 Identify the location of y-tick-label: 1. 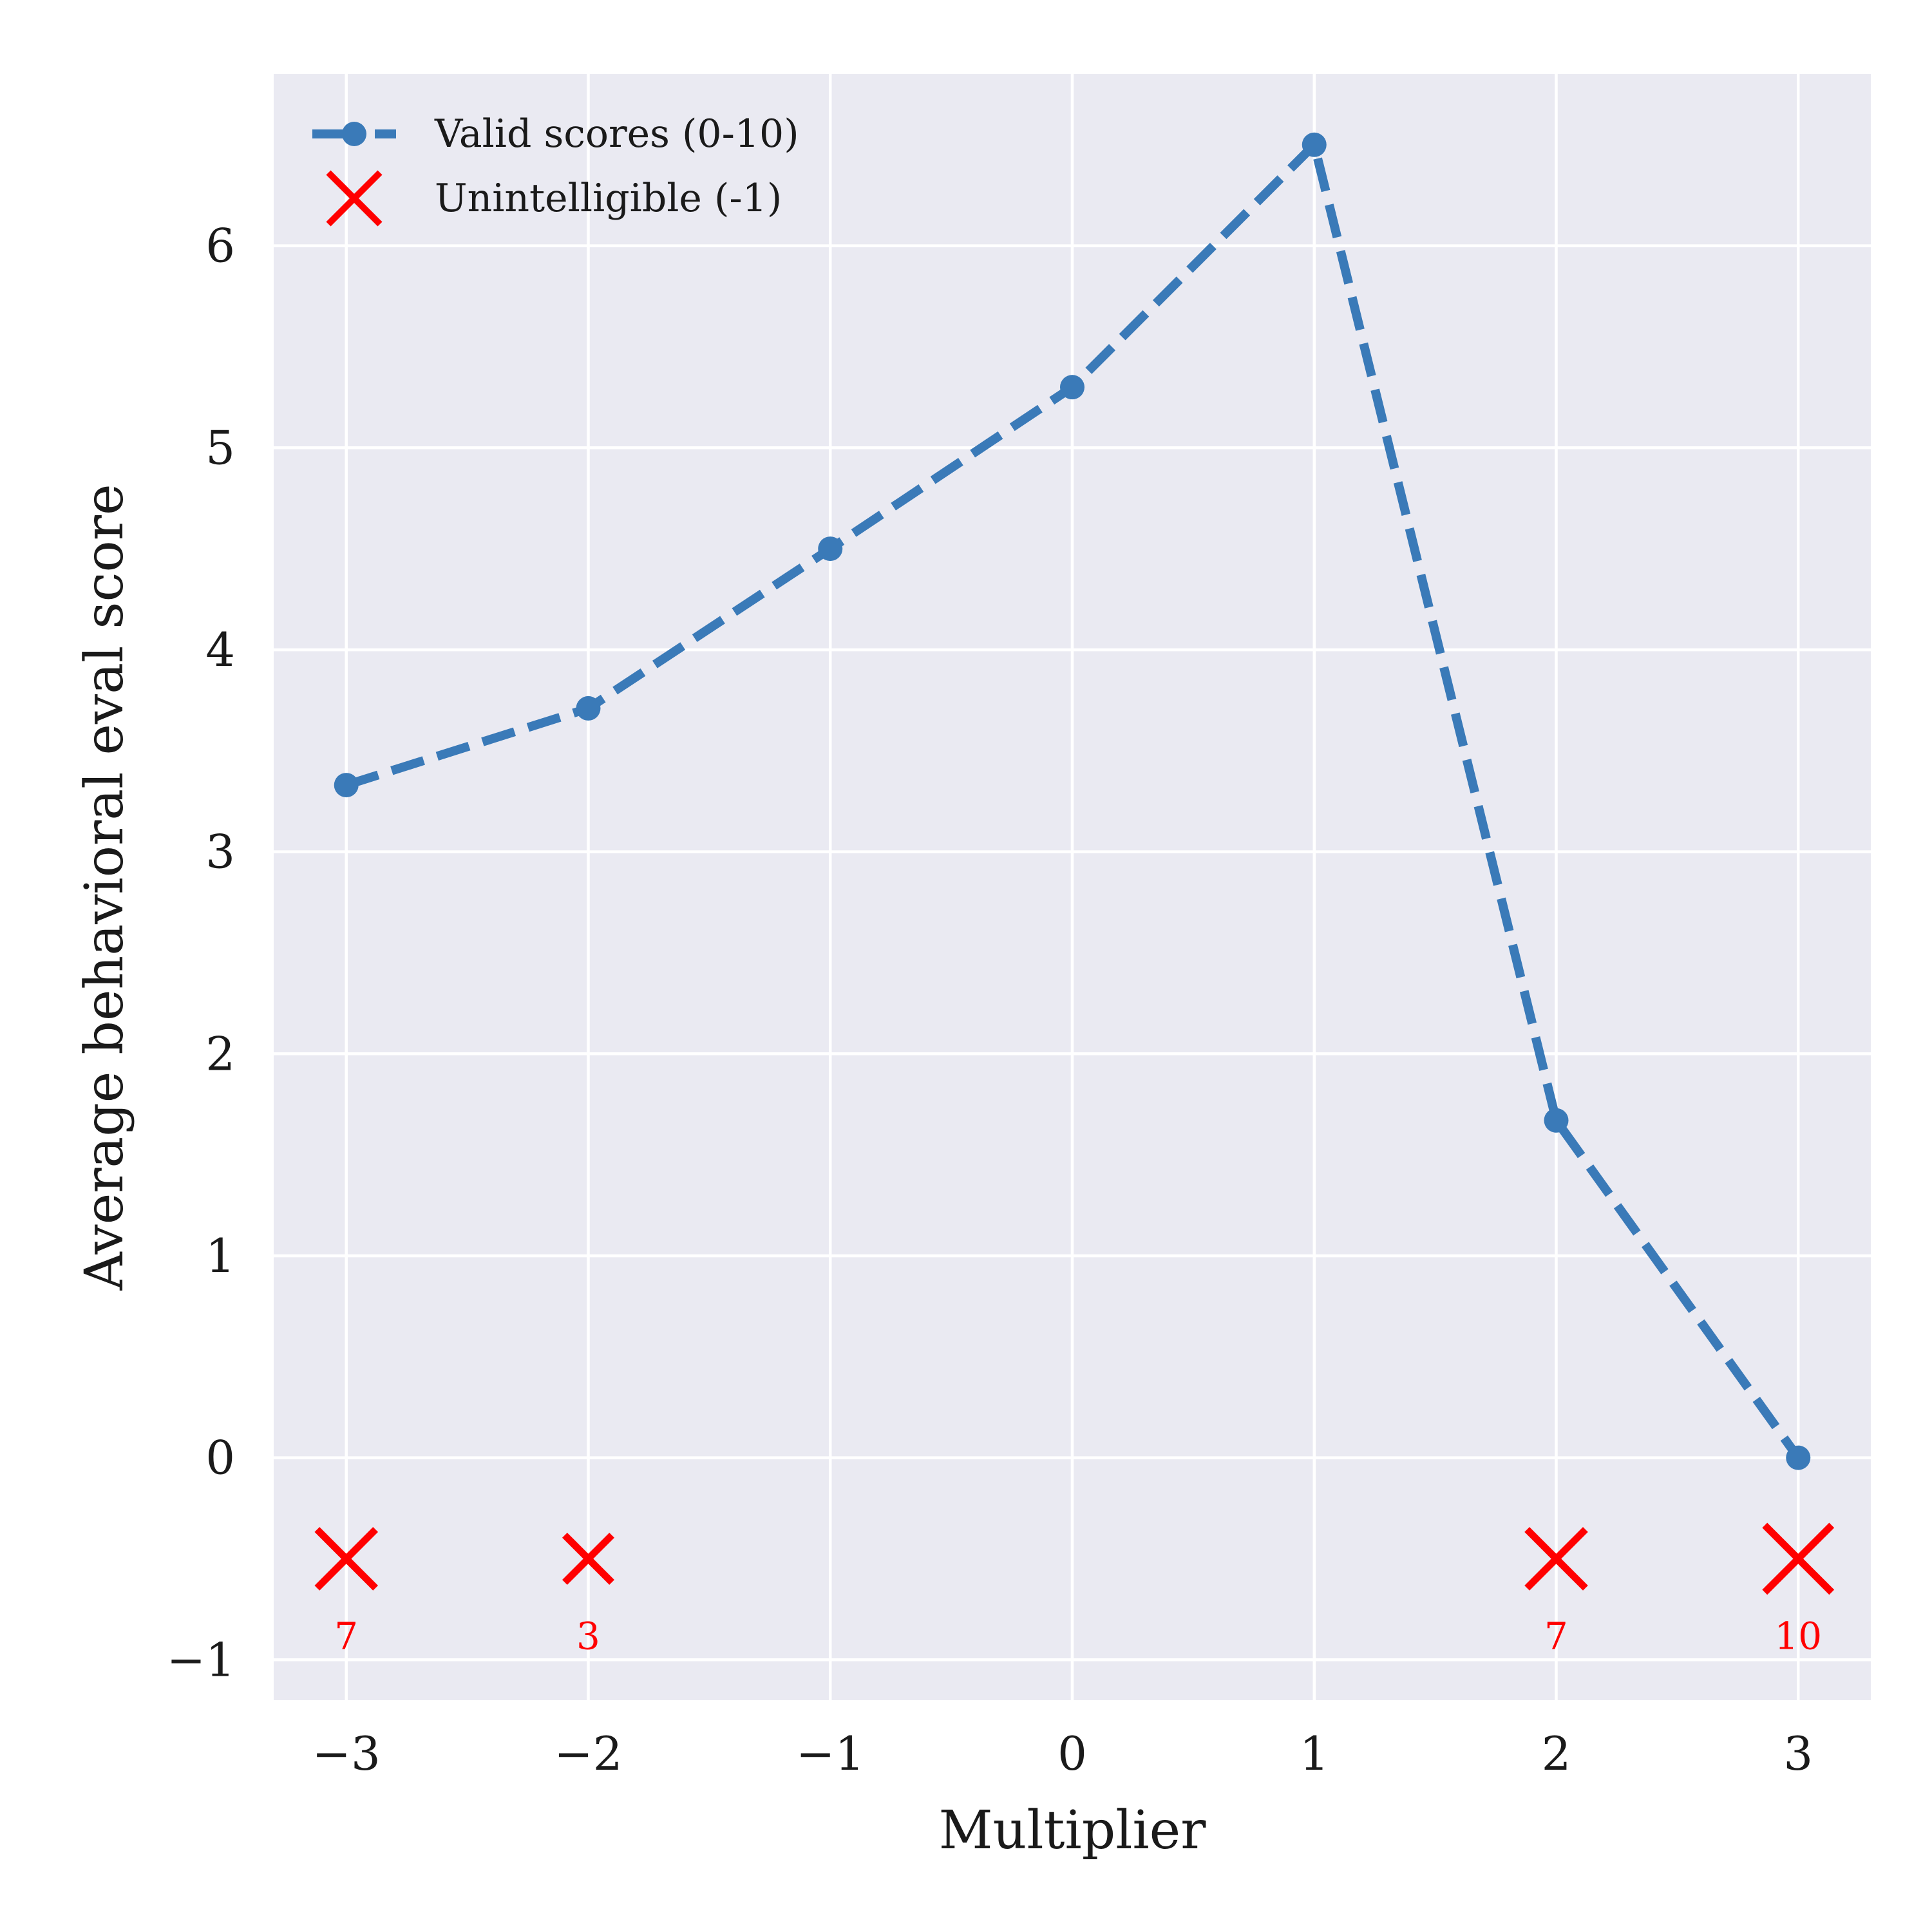
(220, 1256).